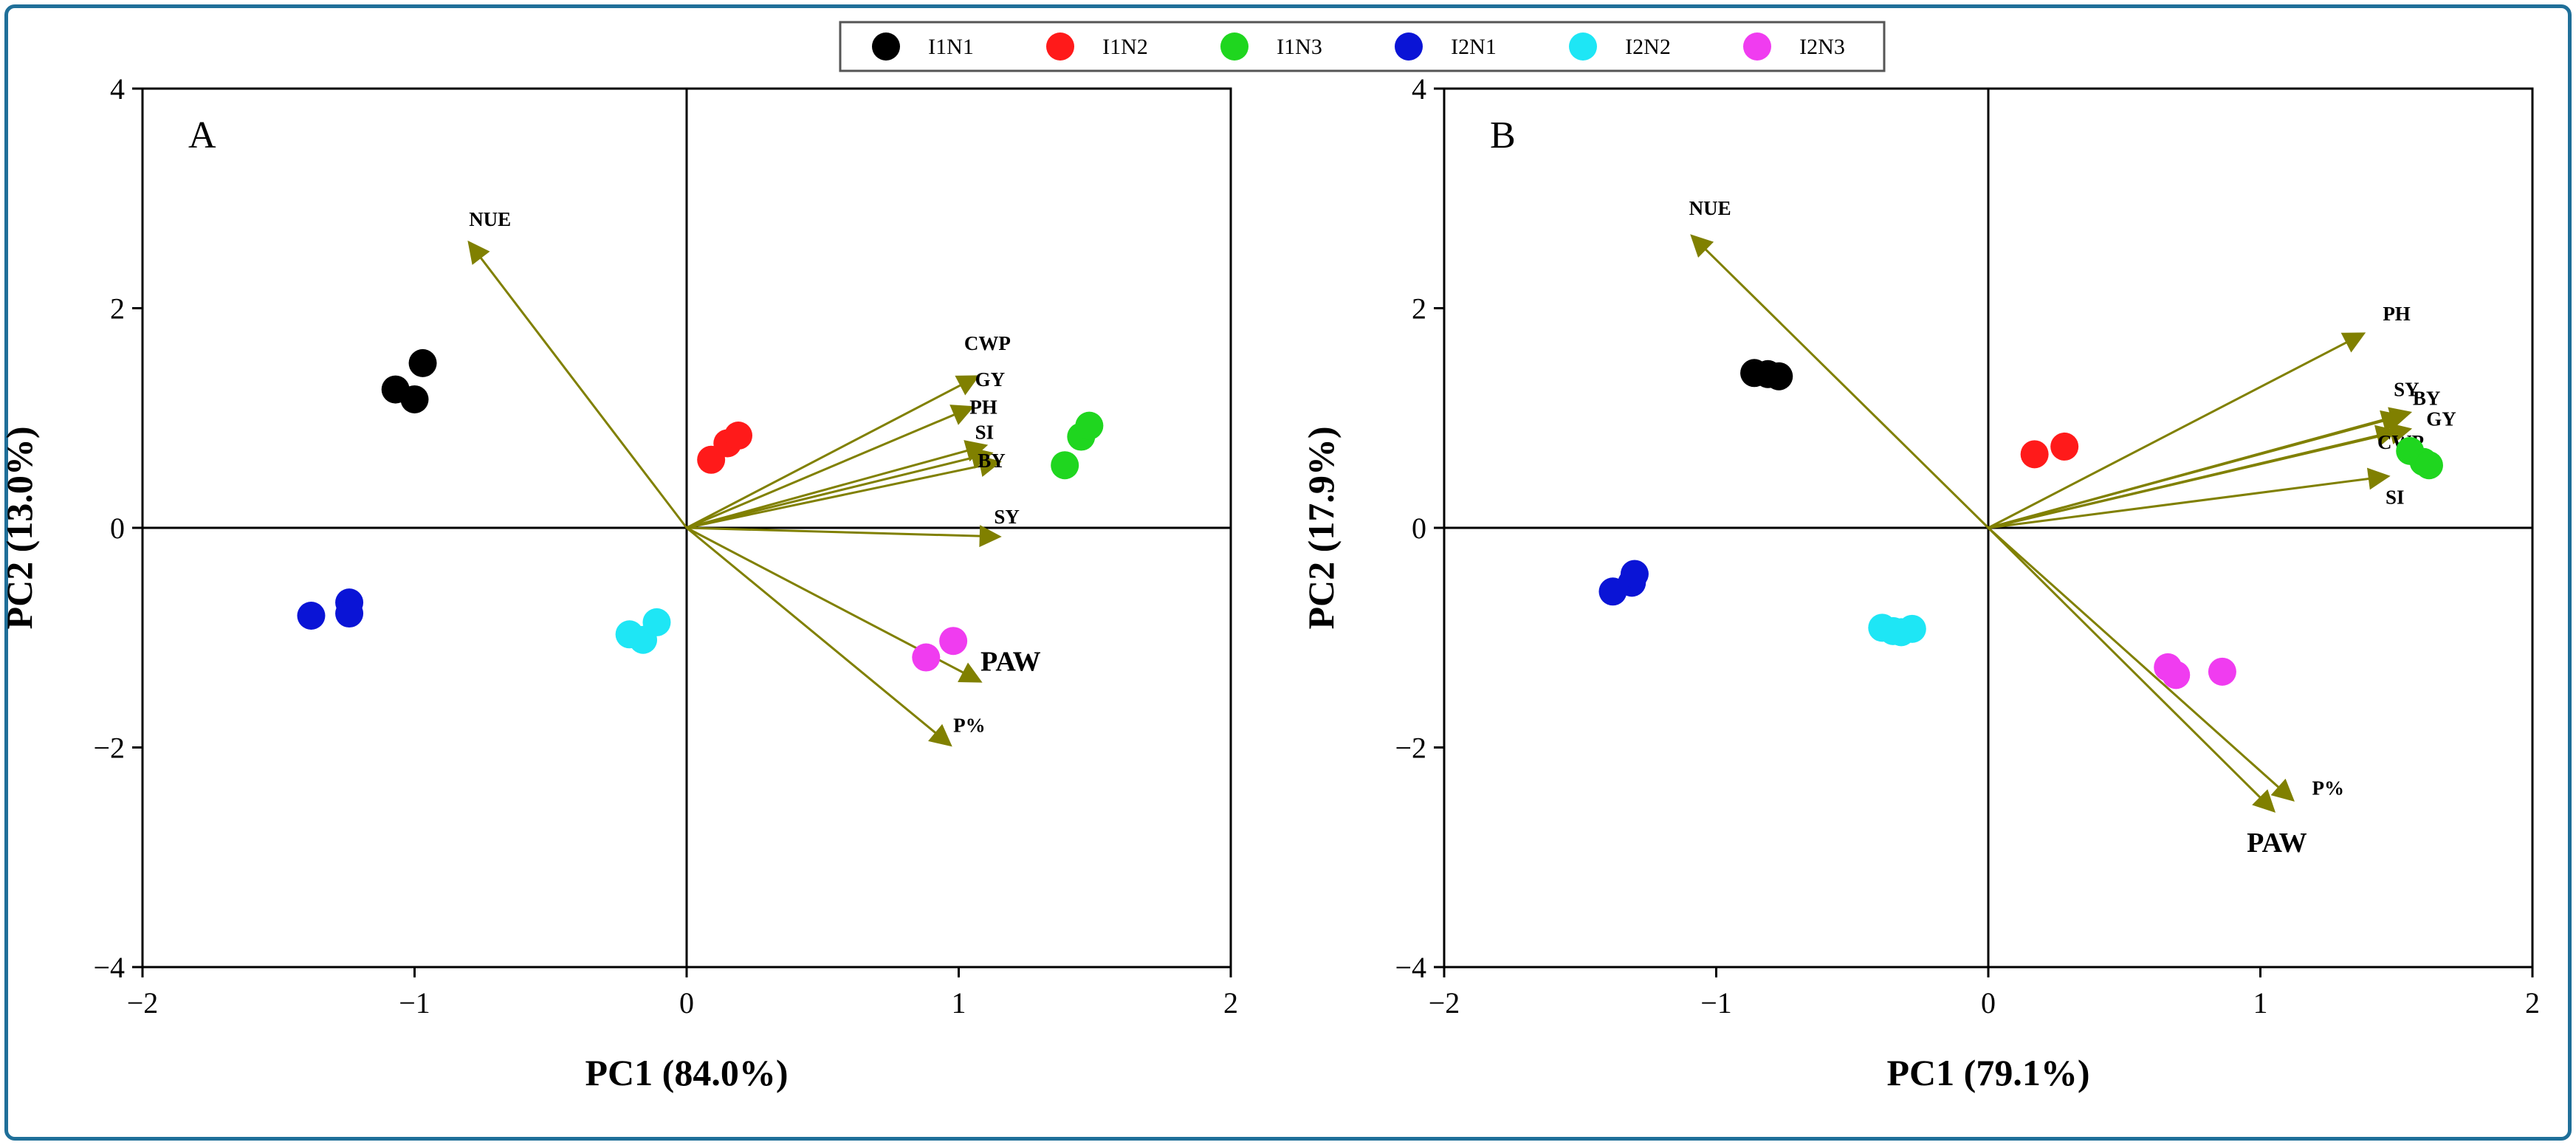 The height and width of the screenshot is (1145, 2576). What do you see at coordinates (1474, 47) in the screenshot?
I see `legend-label-i2n1: I2N1` at bounding box center [1474, 47].